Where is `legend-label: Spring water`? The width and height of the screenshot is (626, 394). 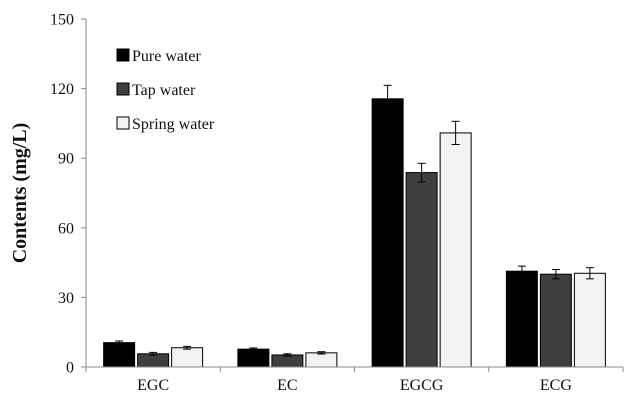 legend-label: Spring water is located at coordinates (173, 124).